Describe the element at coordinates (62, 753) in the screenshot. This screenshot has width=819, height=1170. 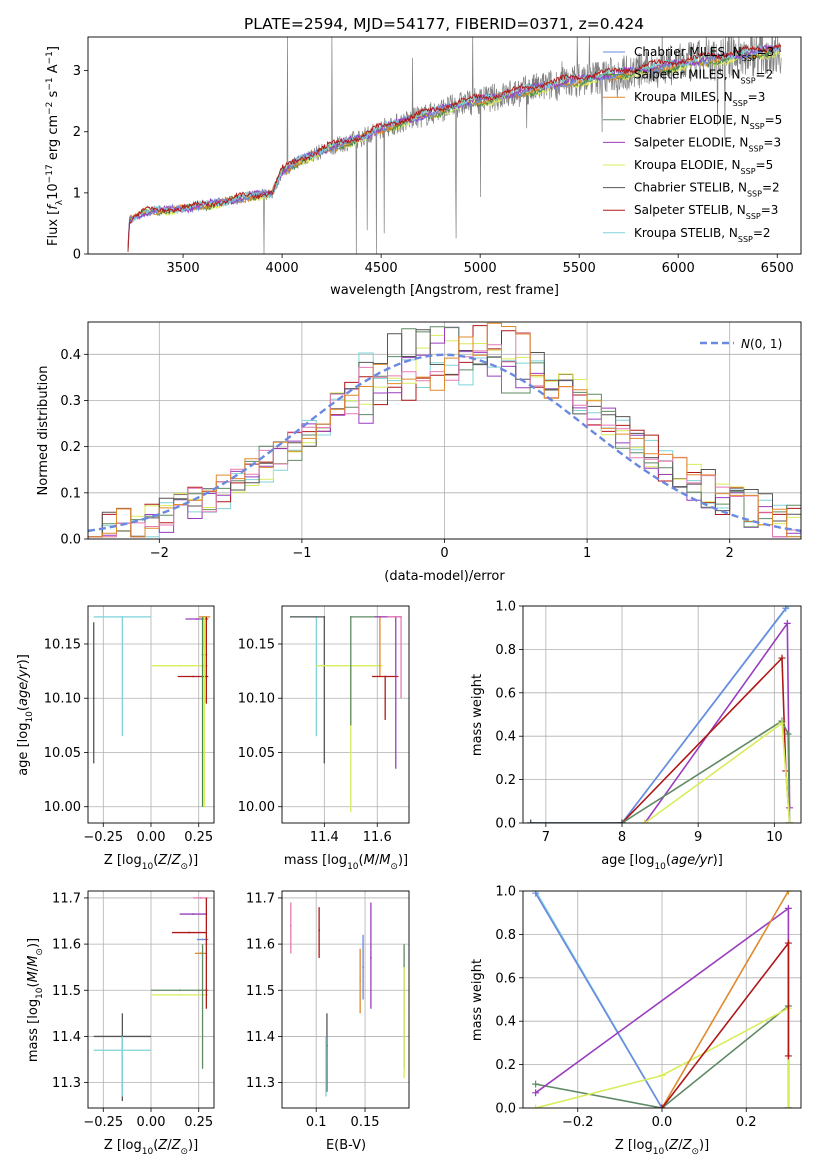
I see `age_vs_Z-ytick-label: 10.05` at that location.